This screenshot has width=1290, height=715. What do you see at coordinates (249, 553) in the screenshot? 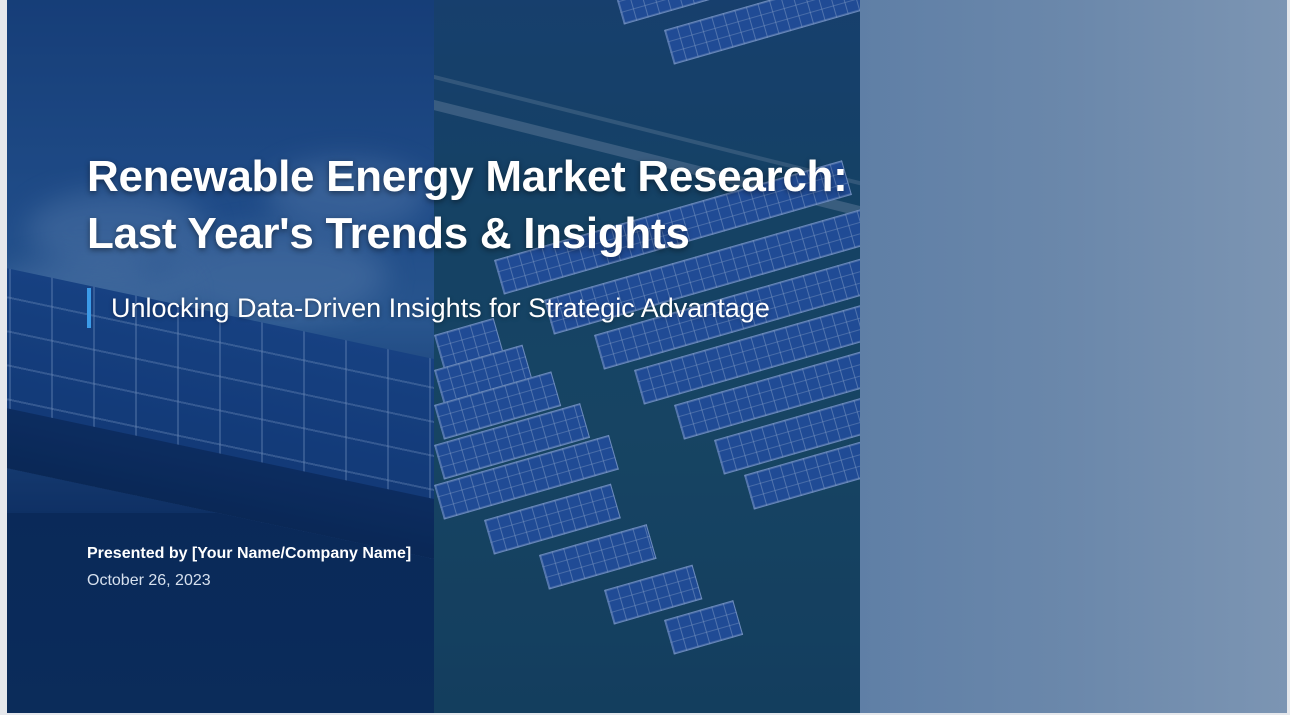
I see `presenter-name: Presented by [Your Name/Company Name]` at bounding box center [249, 553].